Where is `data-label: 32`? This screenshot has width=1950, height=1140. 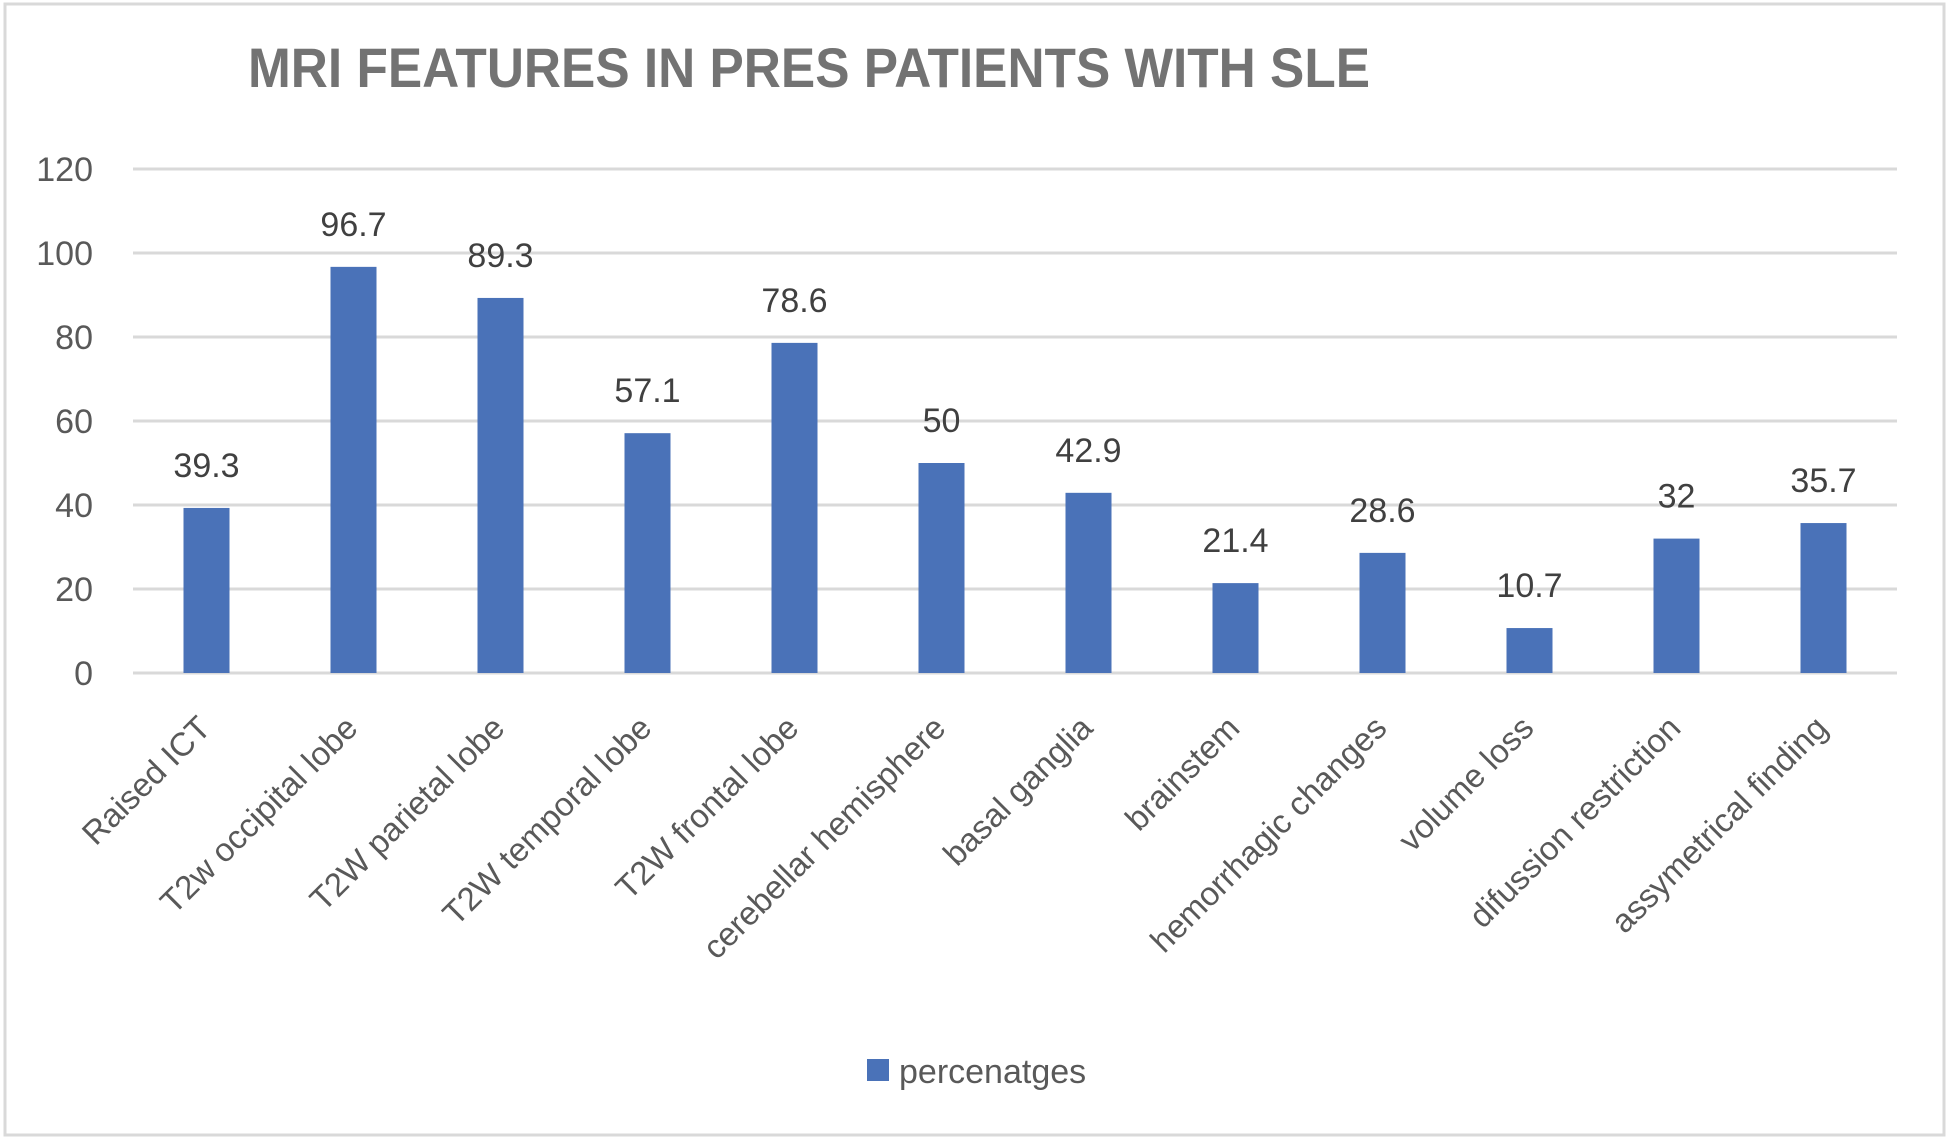
data-label: 32 is located at coordinates (1677, 497).